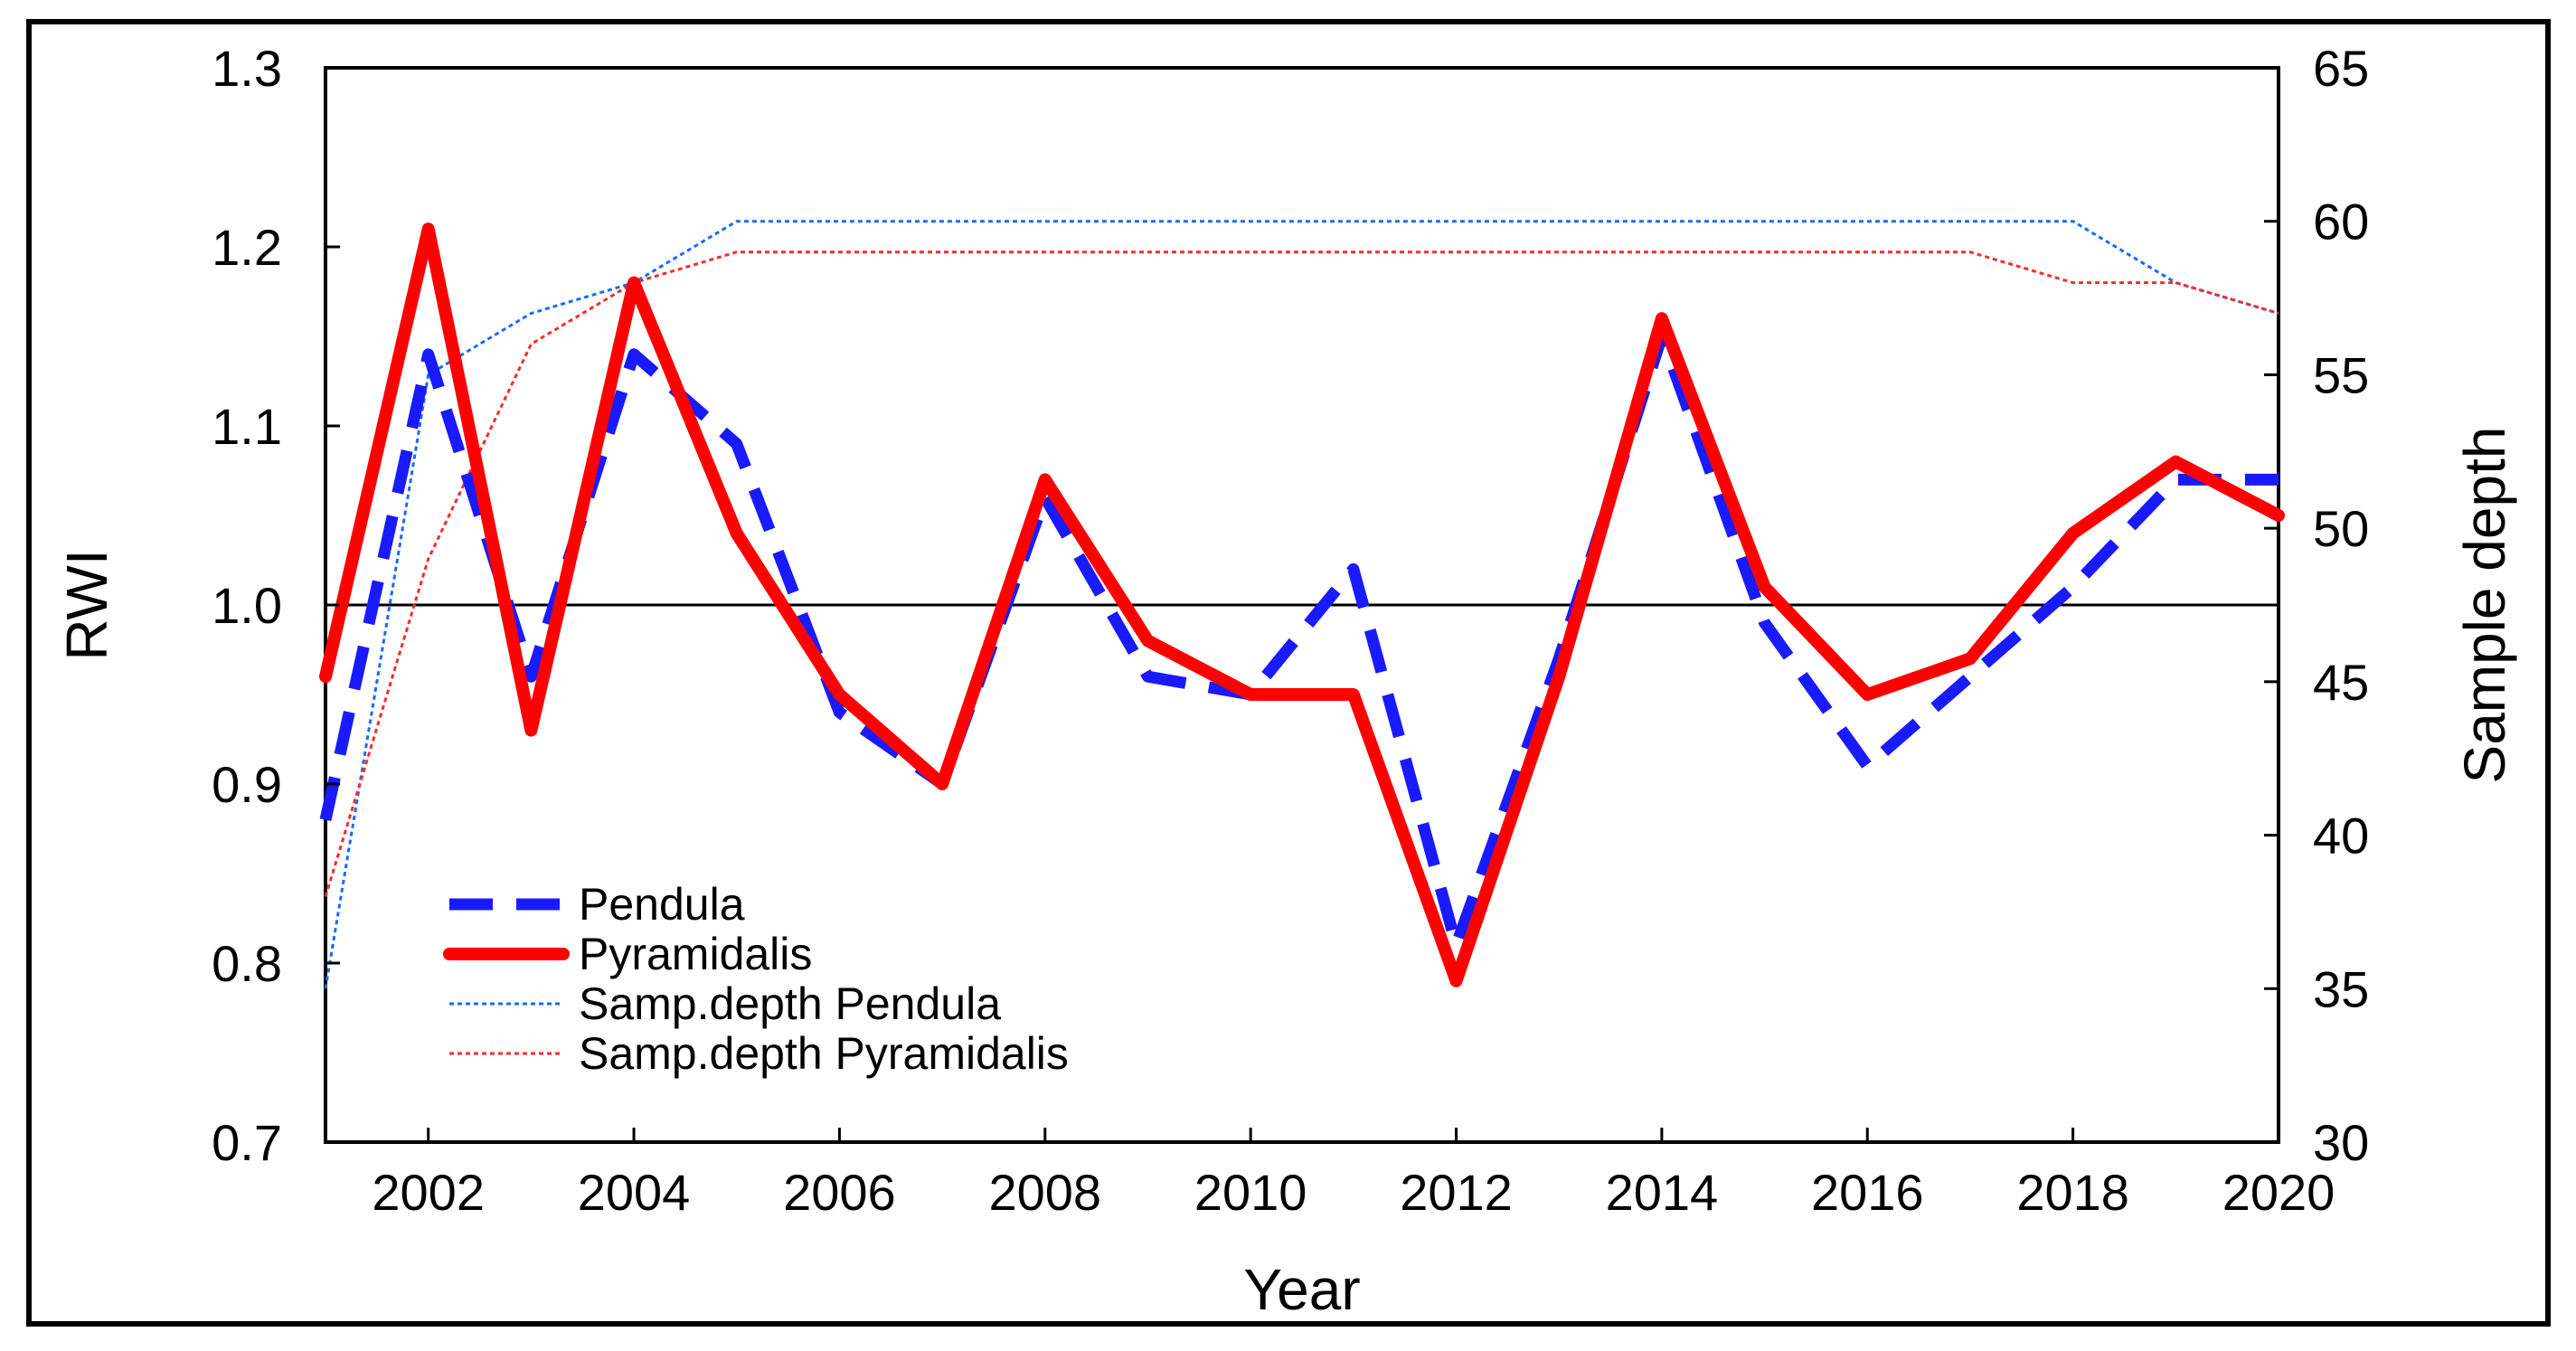 The image size is (2576, 1351). What do you see at coordinates (2341, 836) in the screenshot?
I see `right-tick-label: 40` at bounding box center [2341, 836].